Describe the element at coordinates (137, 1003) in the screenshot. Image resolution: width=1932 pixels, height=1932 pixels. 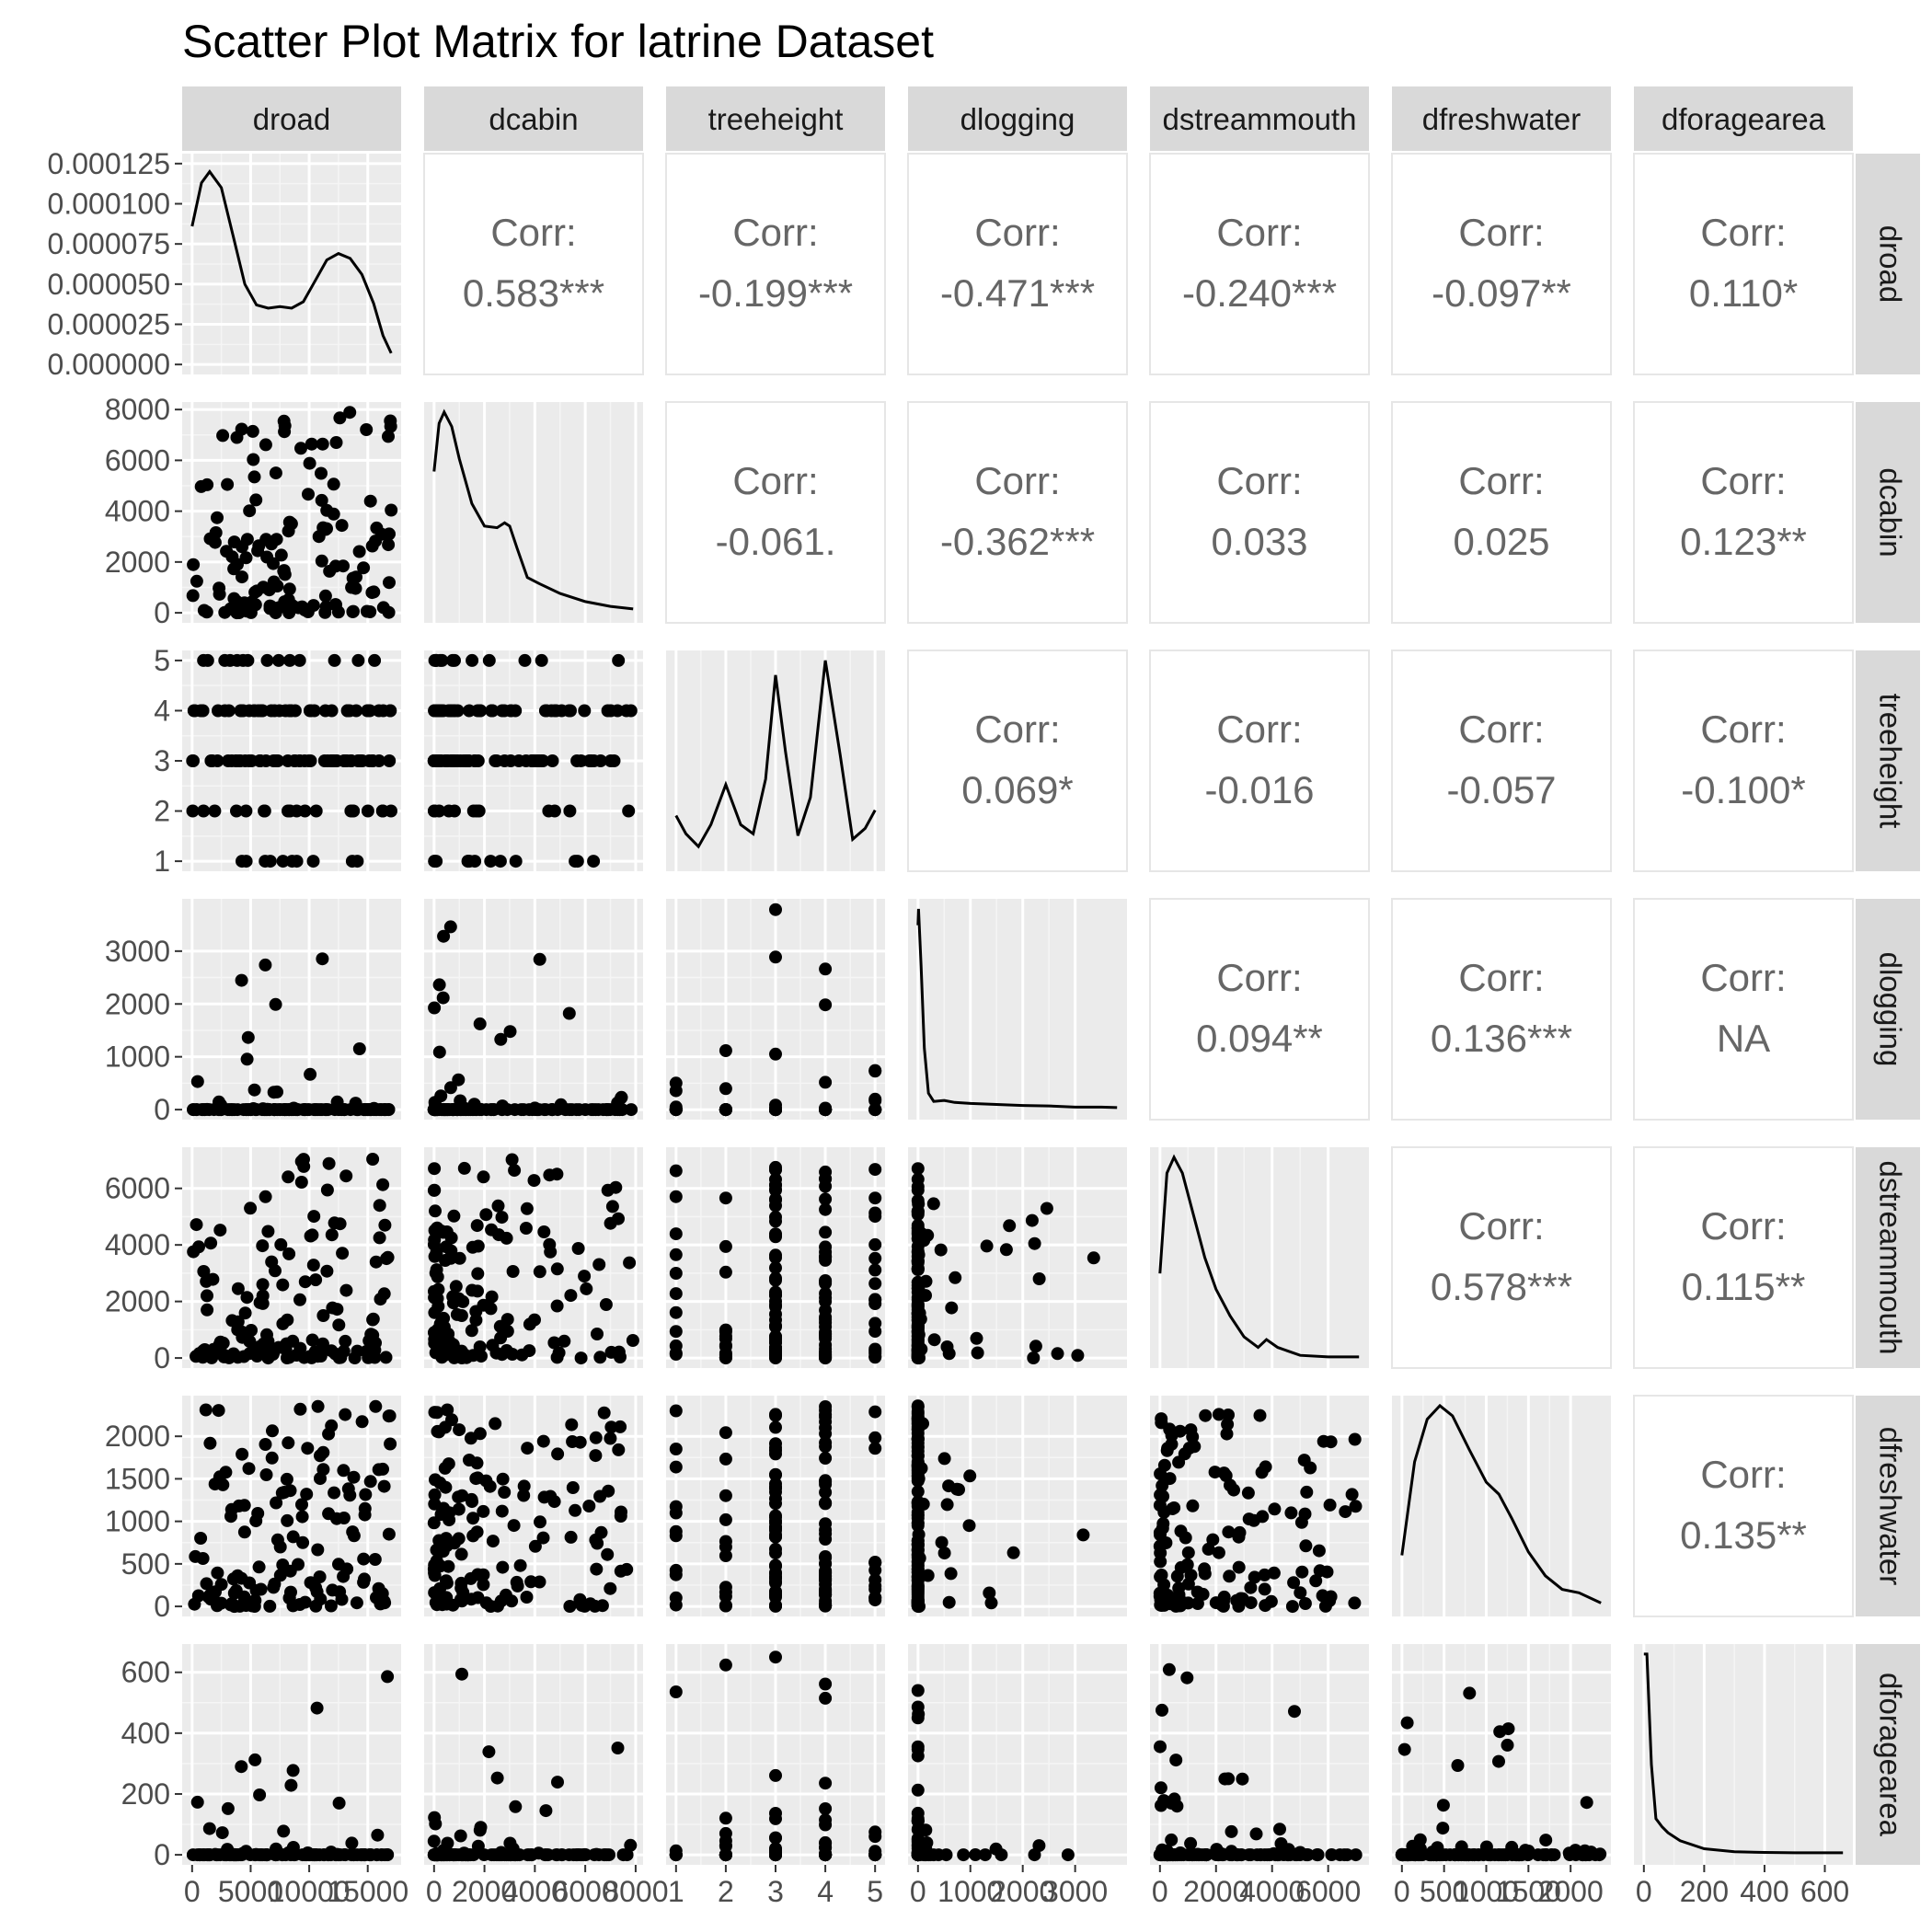
I see `y-tick-label-dlogging: 2000` at that location.